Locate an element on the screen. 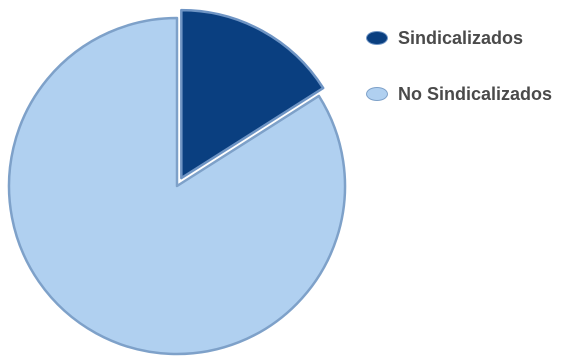 This screenshot has height=356, width=587. pie-slice-sindicalizados is located at coordinates (252, 94).